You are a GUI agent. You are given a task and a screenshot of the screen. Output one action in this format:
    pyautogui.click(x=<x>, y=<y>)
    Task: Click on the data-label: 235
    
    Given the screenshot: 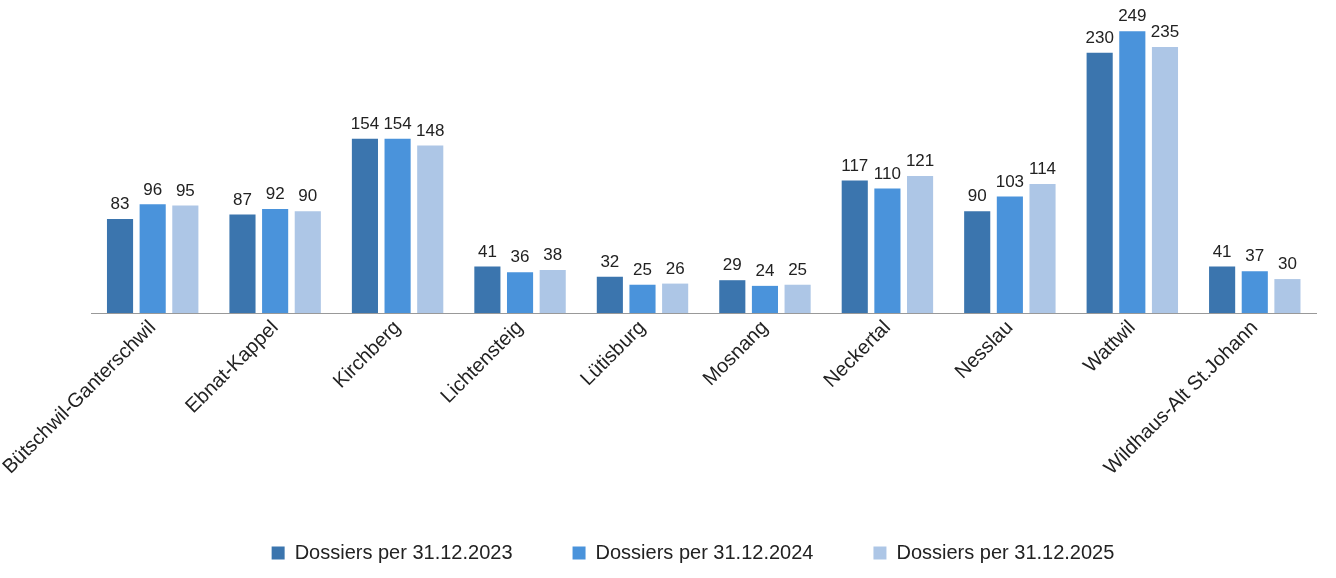 What is the action you would take?
    pyautogui.click(x=1165, y=32)
    